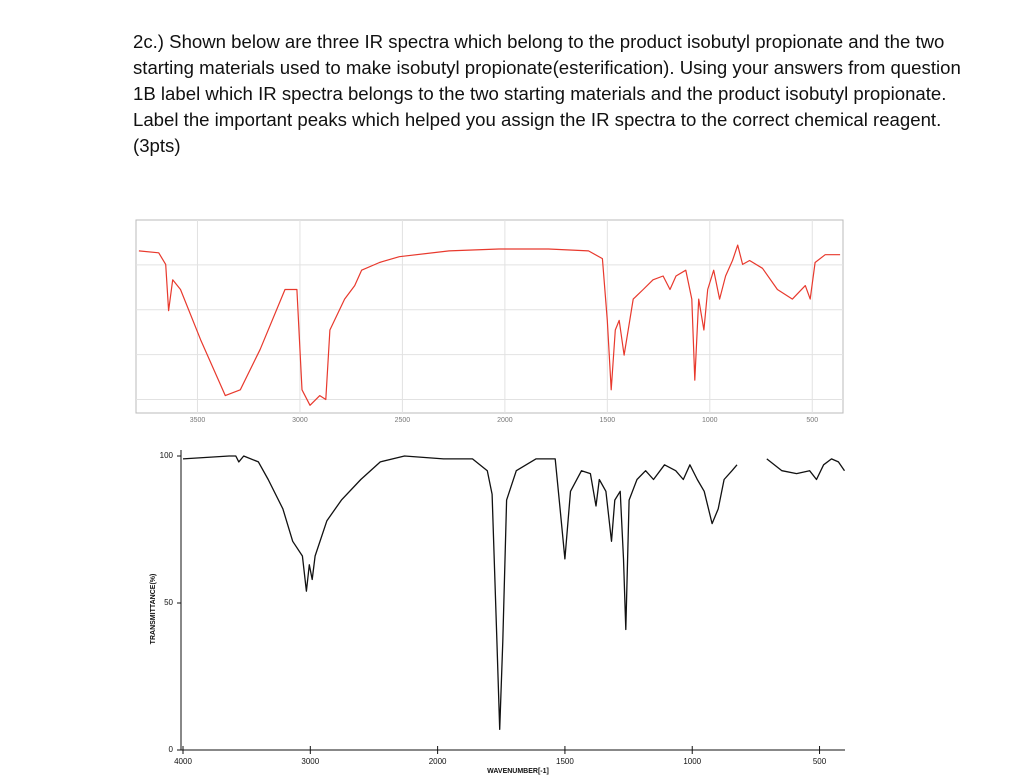 The image size is (1024, 781). Describe the element at coordinates (157, 145) in the screenshot. I see `paragraph: (3pts)` at that location.